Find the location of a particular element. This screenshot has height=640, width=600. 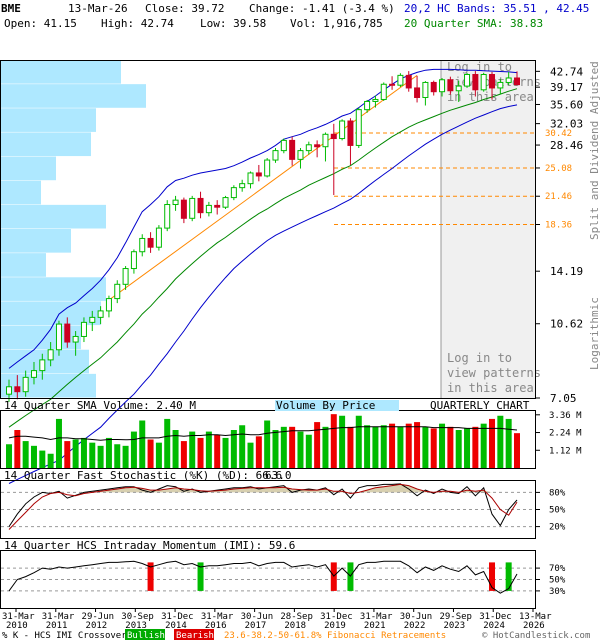

fib-label: 30.42 is located at coordinates (558, 134).